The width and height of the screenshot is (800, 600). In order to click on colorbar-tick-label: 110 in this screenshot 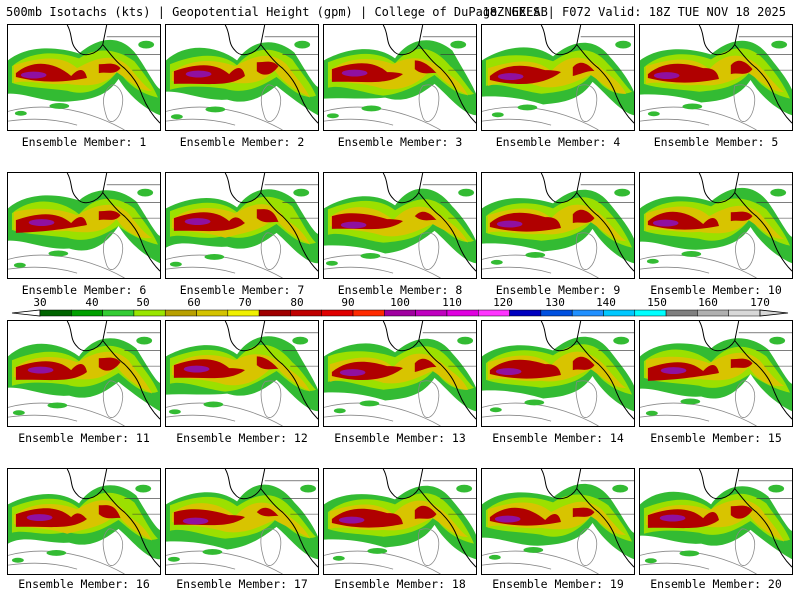, I will do `click(452, 302)`.